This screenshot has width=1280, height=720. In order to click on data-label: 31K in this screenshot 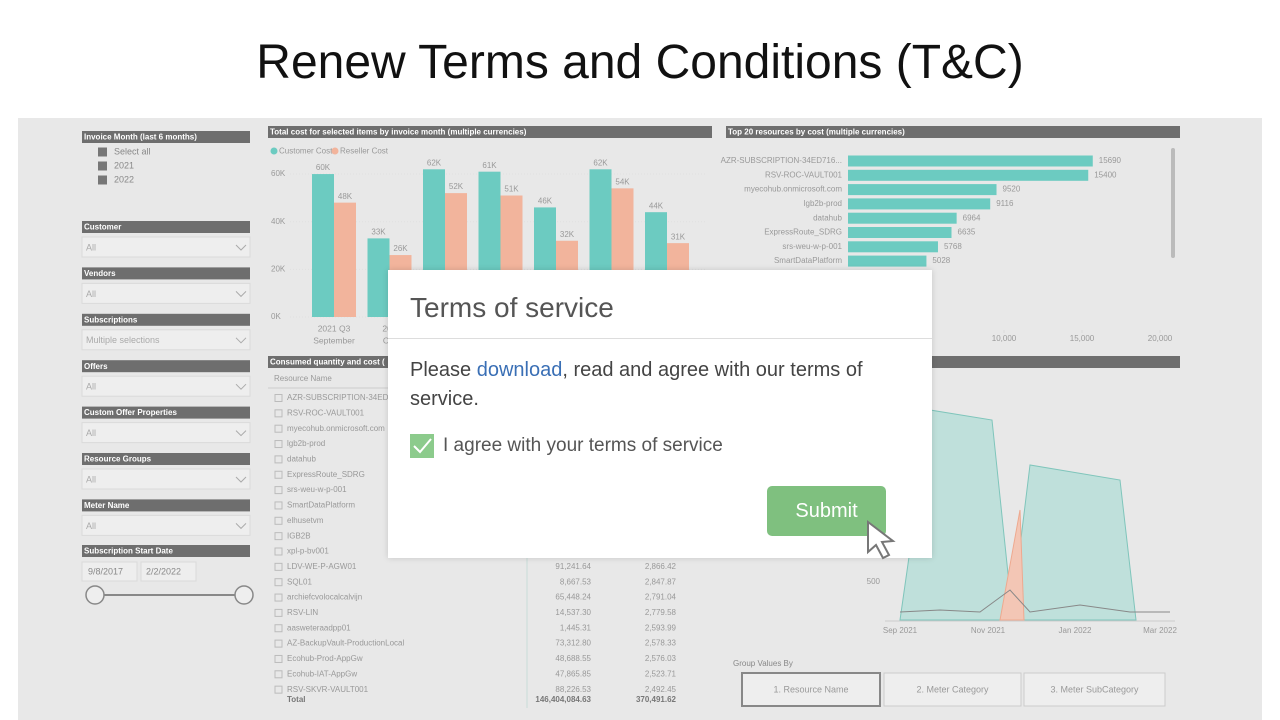, I will do `click(678, 236)`.